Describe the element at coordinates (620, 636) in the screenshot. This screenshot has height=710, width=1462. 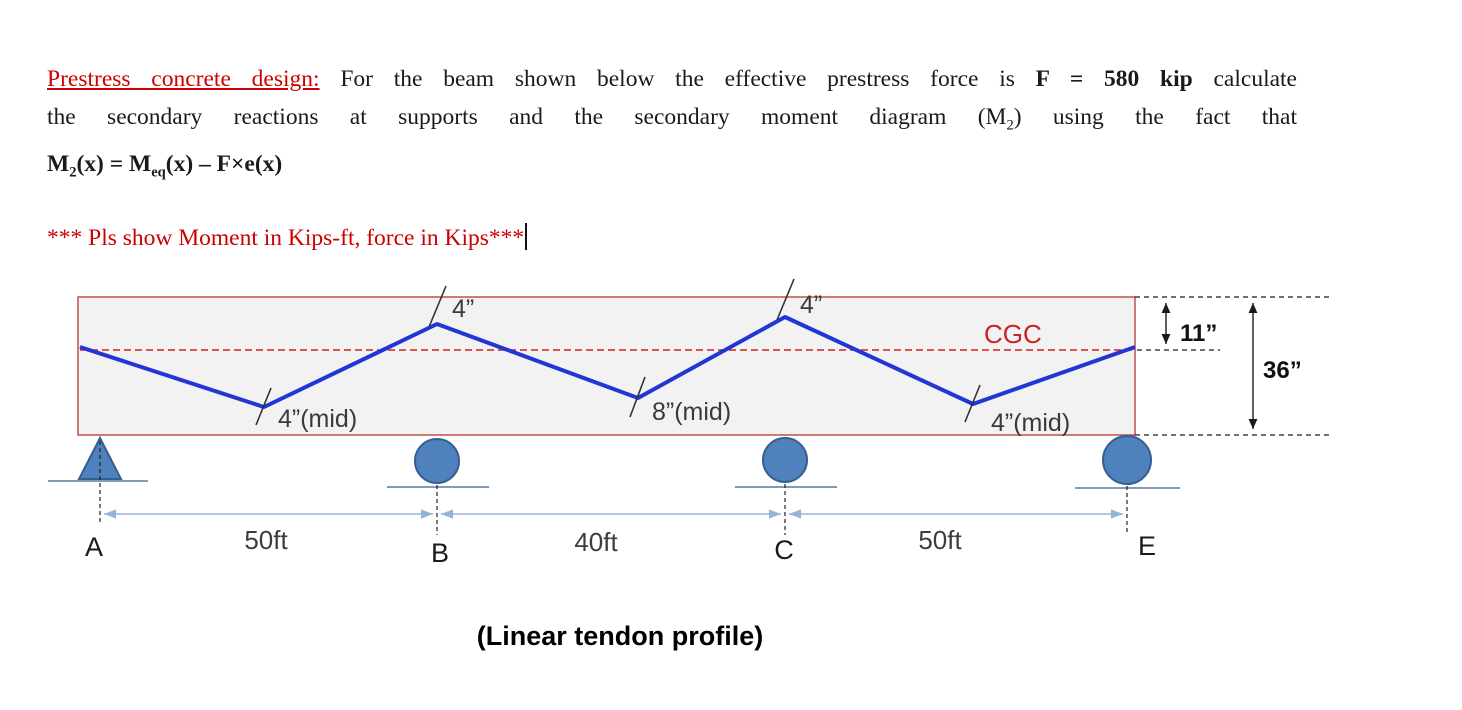
I see `diagram-caption: (Linear tendon profile)` at that location.